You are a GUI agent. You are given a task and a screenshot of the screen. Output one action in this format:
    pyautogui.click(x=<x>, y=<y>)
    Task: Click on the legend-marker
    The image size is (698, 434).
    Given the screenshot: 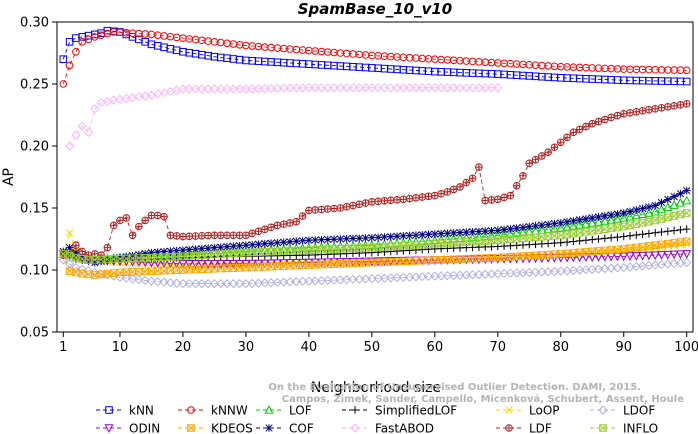 What is the action you would take?
    pyautogui.click(x=191, y=410)
    